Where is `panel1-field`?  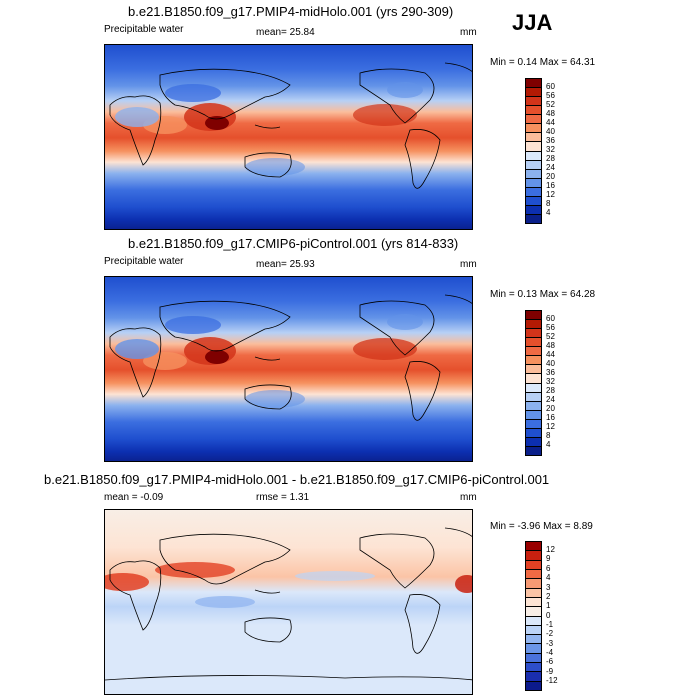
panel1-field is located at coordinates (288, 137).